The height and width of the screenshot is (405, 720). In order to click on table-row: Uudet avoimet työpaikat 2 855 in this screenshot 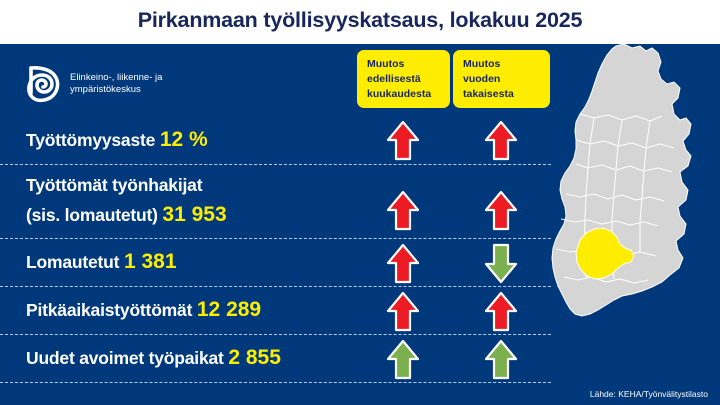, I will do `click(275, 359)`.